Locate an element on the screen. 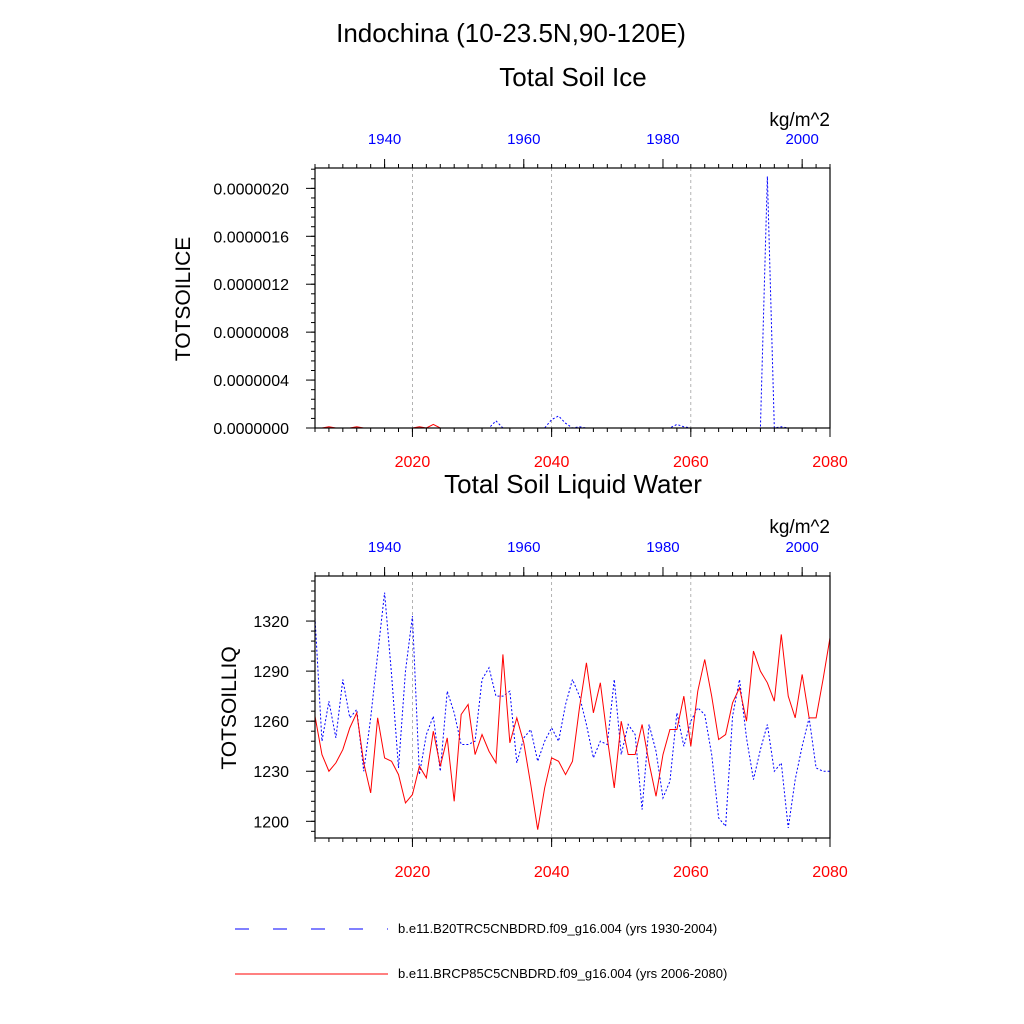 The image size is (1024, 1024). soil-liquid-units: kg/m^2 is located at coordinates (799, 527).